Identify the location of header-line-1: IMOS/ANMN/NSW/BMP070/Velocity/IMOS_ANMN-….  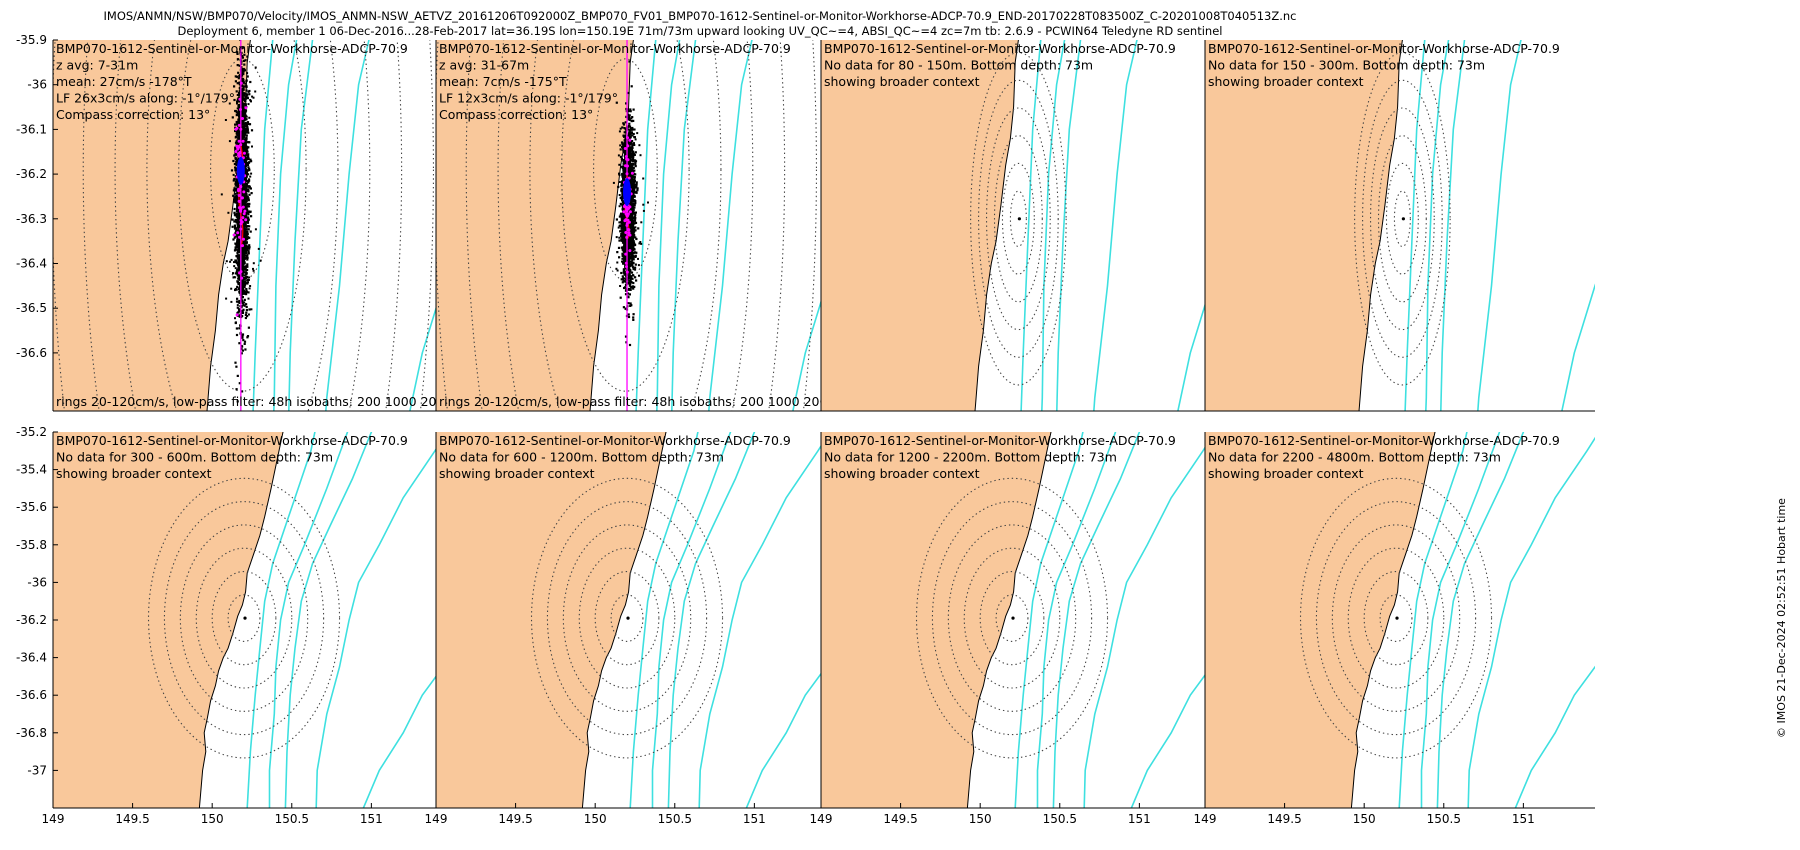
(700, 16).